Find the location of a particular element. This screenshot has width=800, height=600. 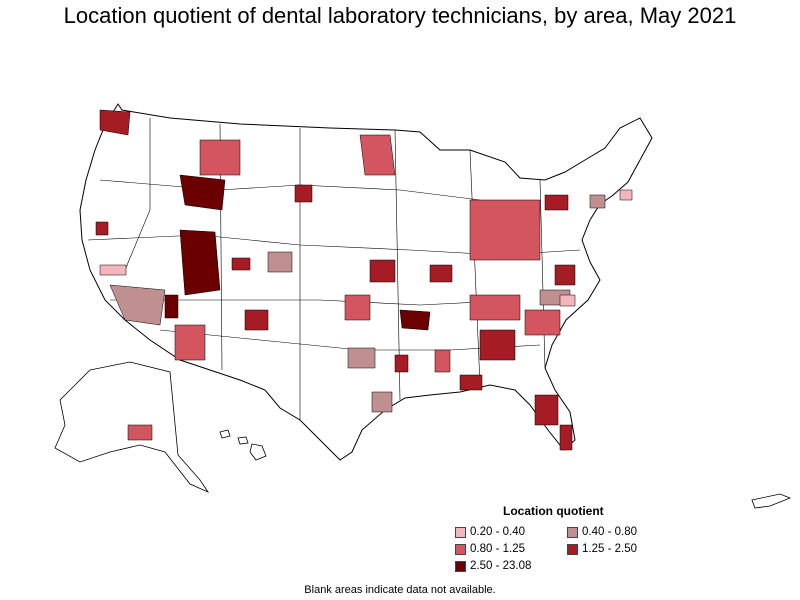

legend-item-4: 2.50 - 23.08 is located at coordinates (493, 566).